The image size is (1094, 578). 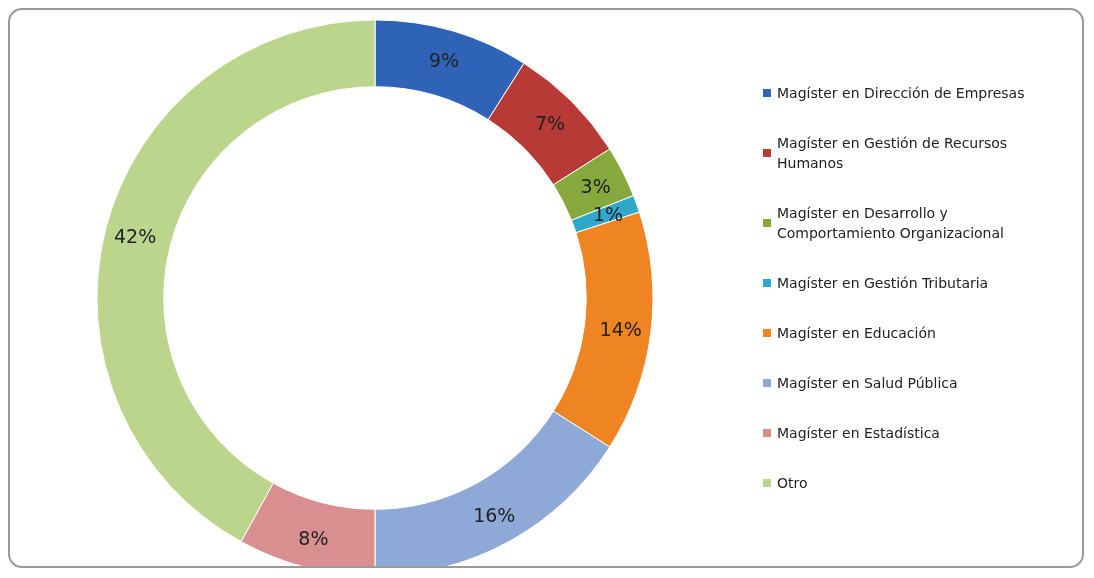 I want to click on data-label: 14%, so click(x=620, y=329).